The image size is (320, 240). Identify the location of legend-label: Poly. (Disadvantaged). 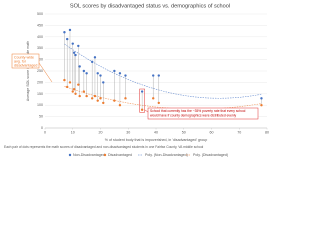
(210, 155).